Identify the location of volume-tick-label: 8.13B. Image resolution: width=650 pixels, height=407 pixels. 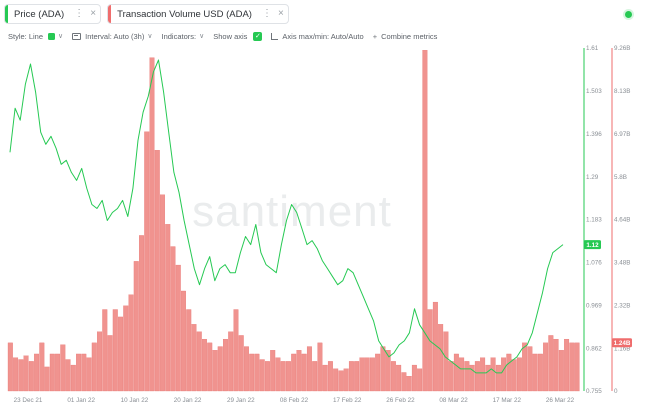
(622, 91).